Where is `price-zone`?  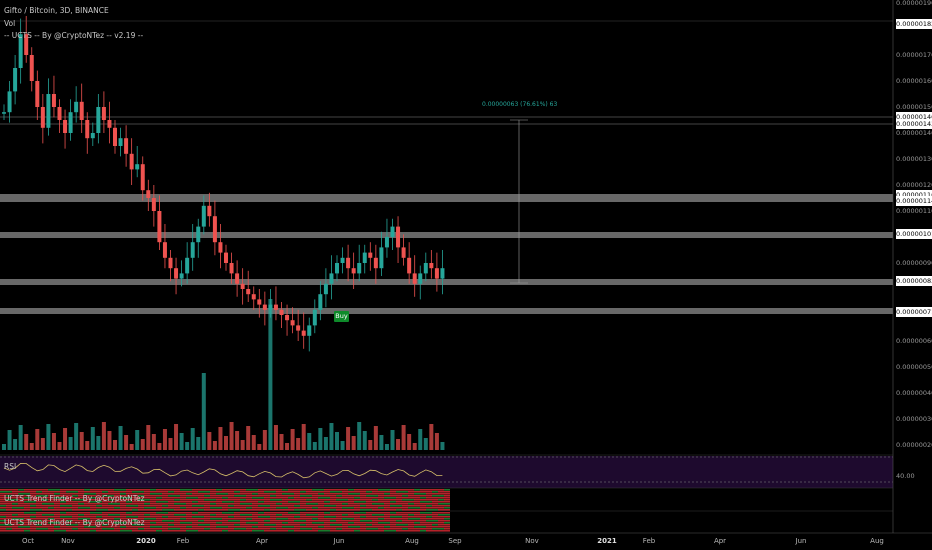 price-zone is located at coordinates (446, 311).